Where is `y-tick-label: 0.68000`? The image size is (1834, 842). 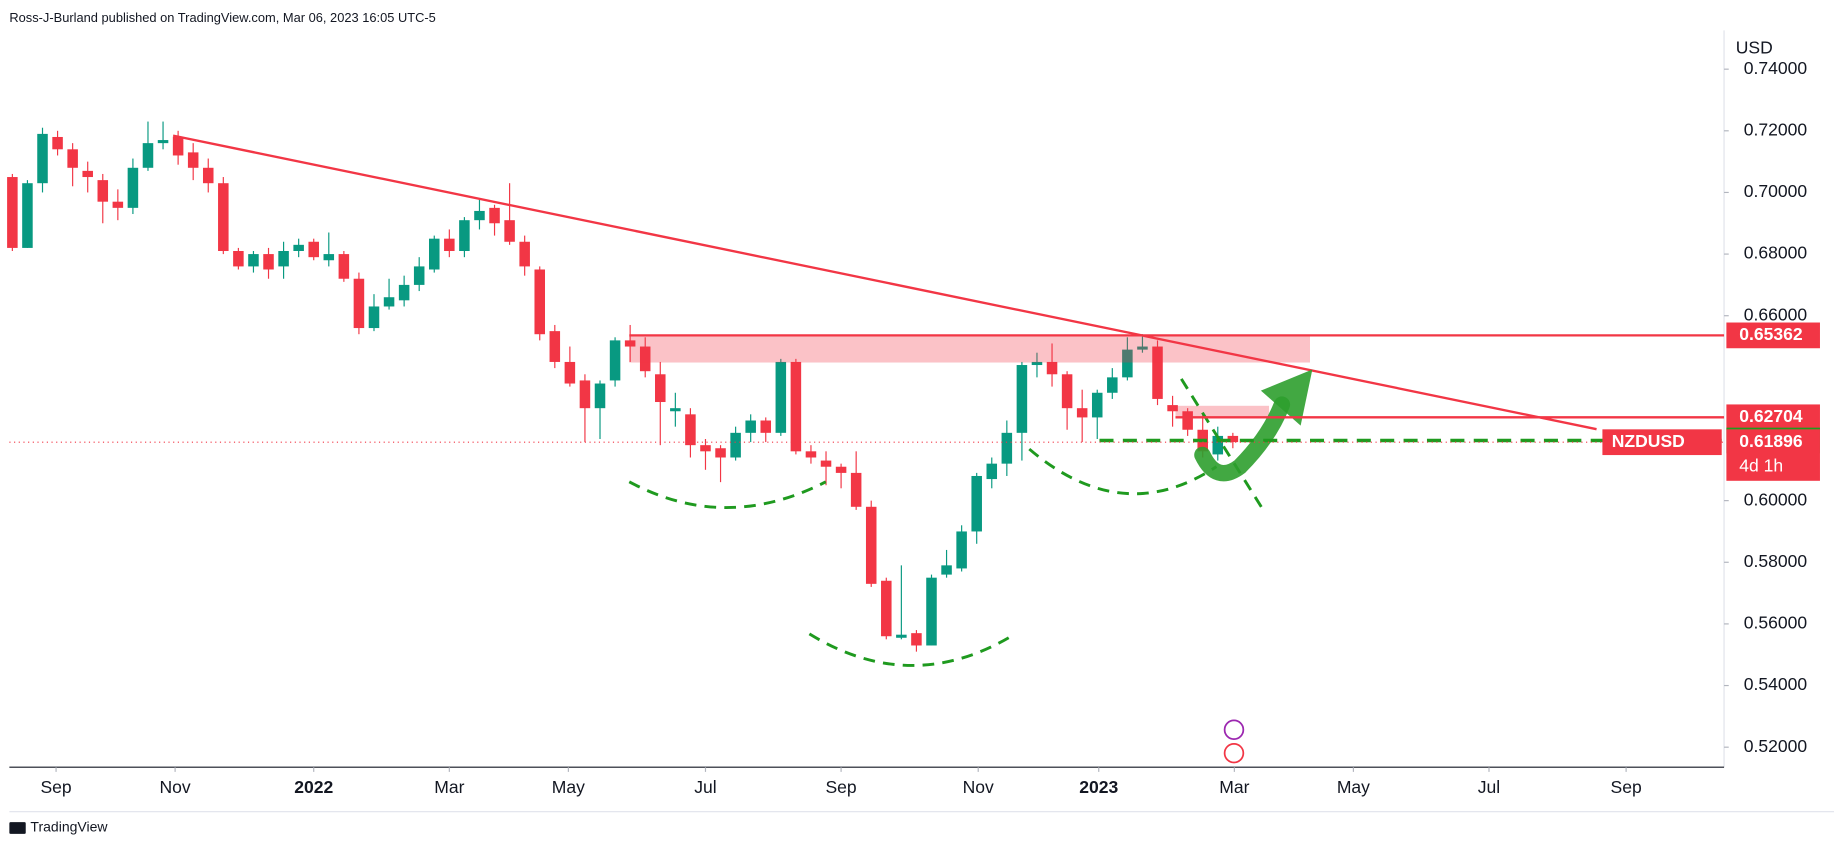 y-tick-label: 0.68000 is located at coordinates (1776, 253).